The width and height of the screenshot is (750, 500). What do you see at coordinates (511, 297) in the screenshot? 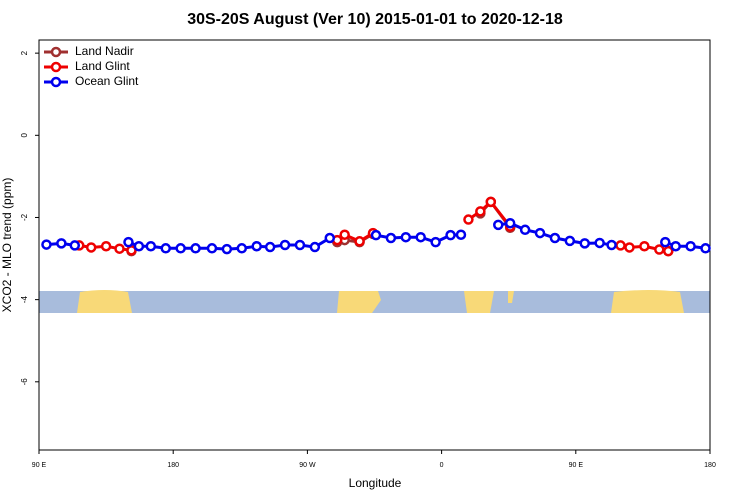
I see `land-madagascar` at bounding box center [511, 297].